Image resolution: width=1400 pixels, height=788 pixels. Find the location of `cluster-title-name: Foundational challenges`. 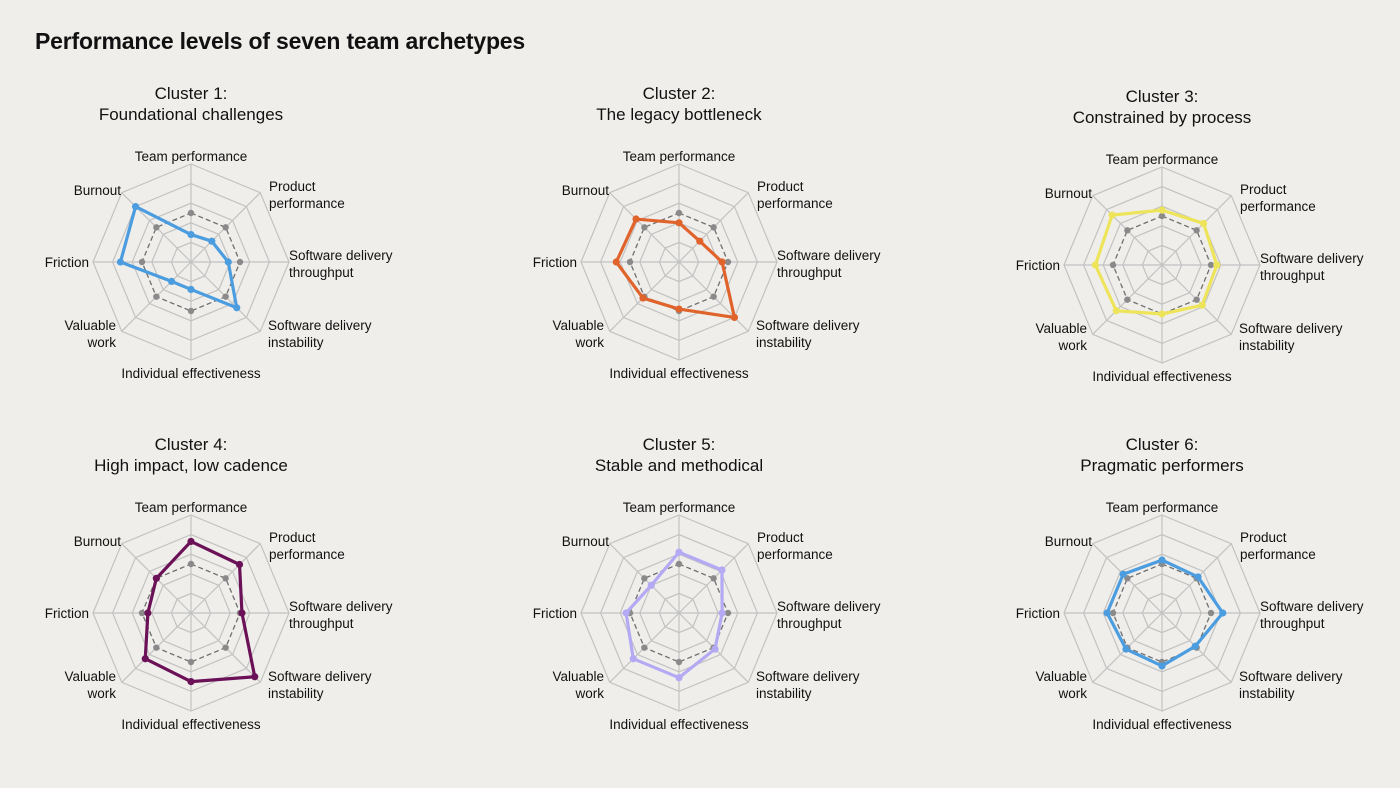

cluster-title-name: Foundational challenges is located at coordinates (191, 114).